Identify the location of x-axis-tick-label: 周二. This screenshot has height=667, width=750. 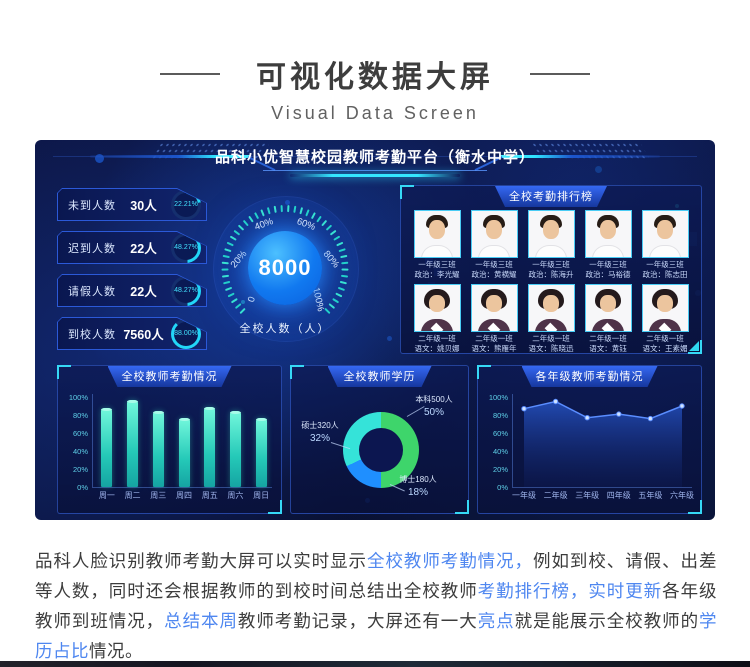
(132, 495).